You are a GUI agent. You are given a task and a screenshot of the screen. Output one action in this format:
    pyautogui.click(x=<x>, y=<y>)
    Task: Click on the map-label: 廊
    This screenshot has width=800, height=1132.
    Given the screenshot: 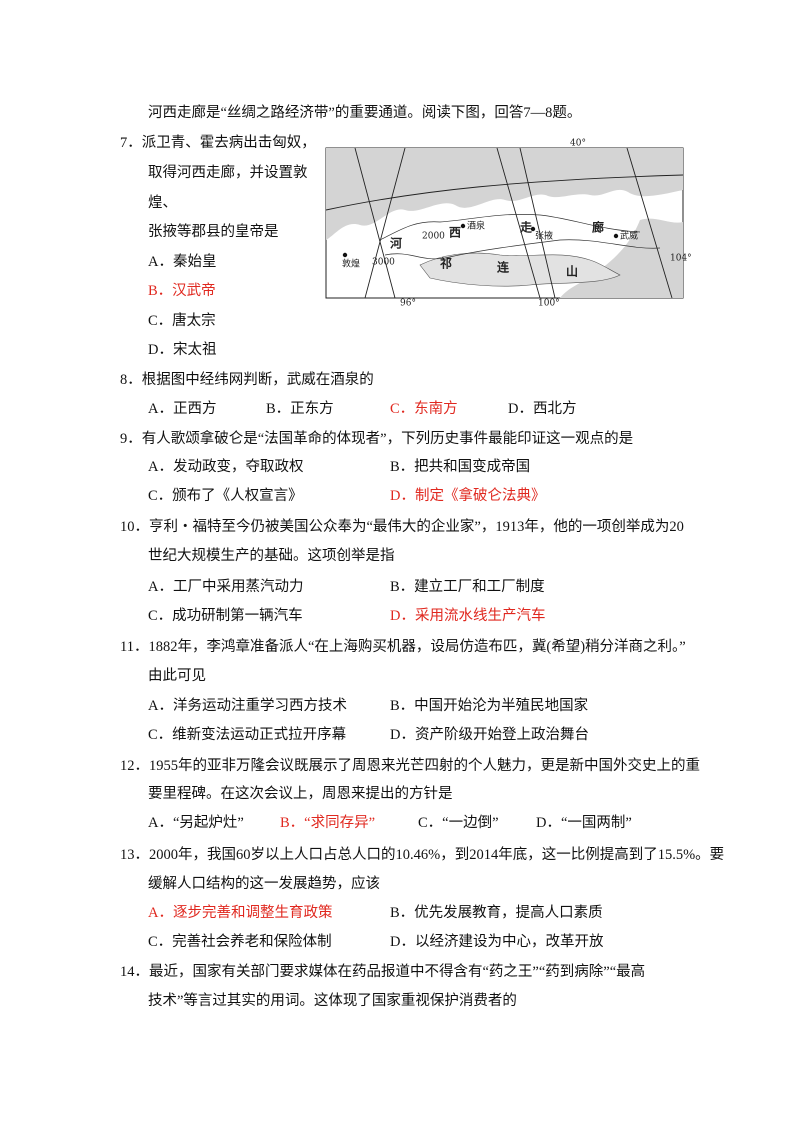 What is the action you would take?
    pyautogui.click(x=598, y=227)
    